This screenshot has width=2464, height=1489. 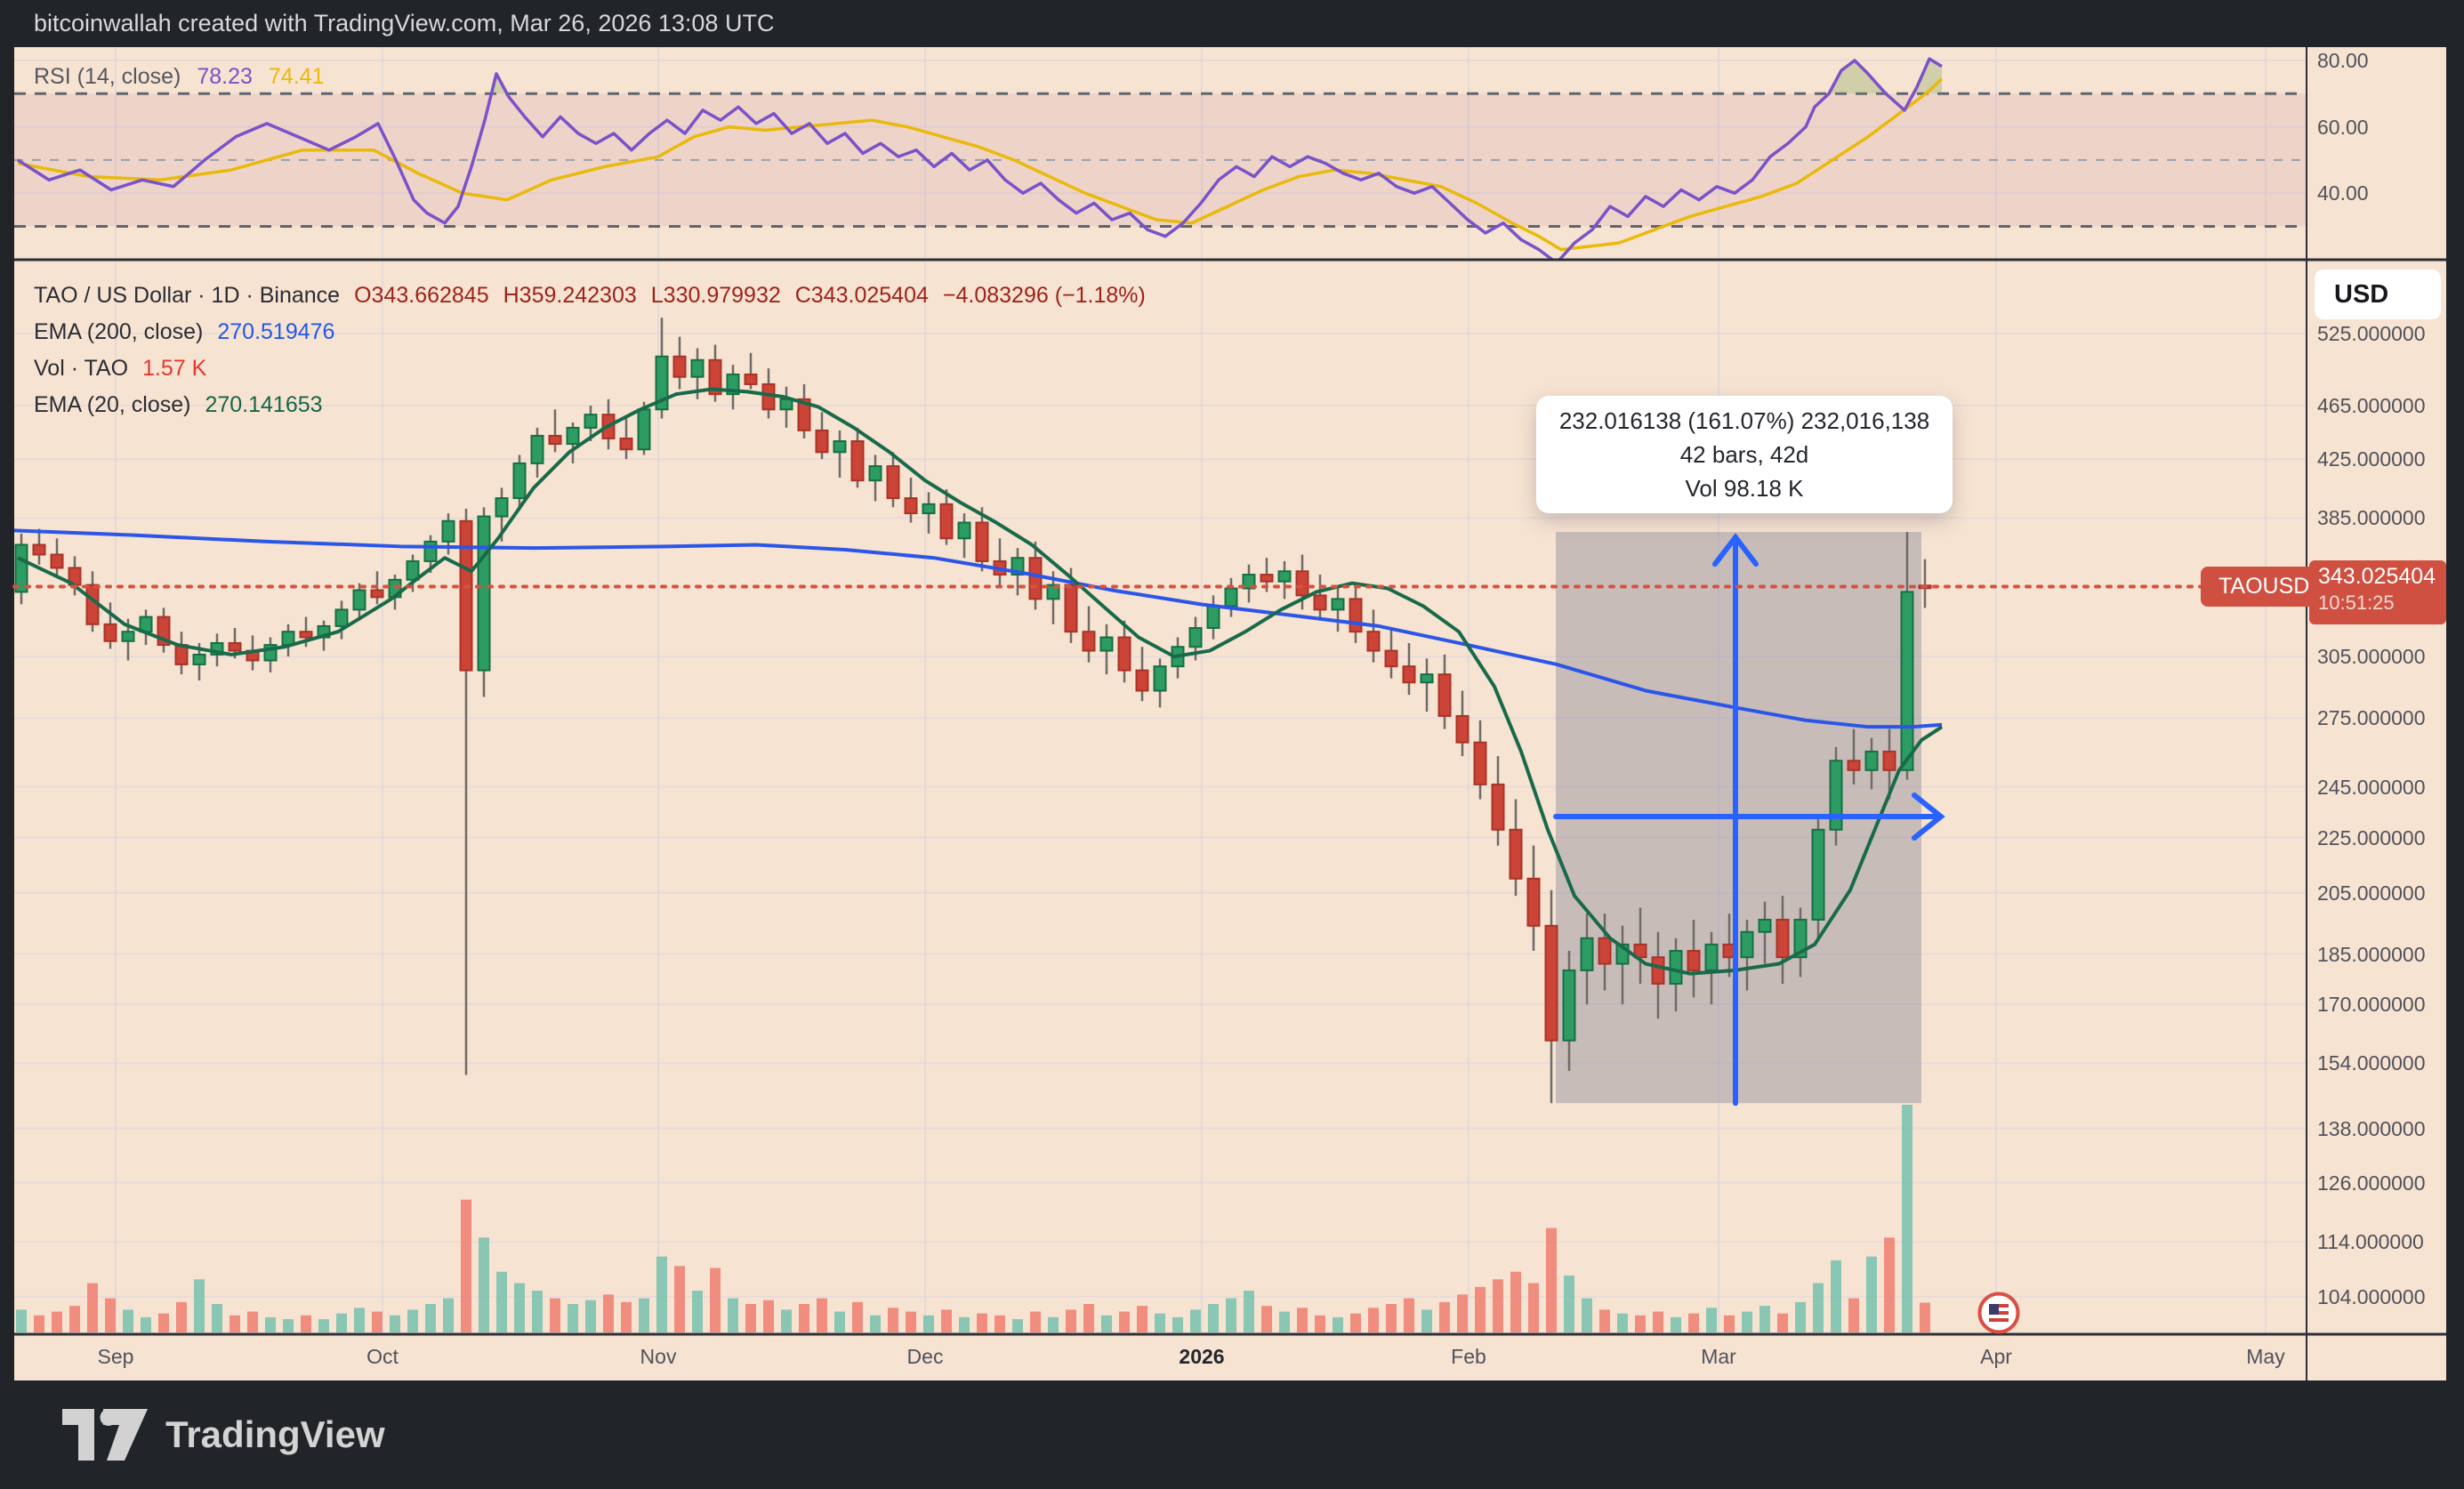 I want to click on legend-ema20-row: EMA (20, close) 270.141653, so click(x=590, y=405).